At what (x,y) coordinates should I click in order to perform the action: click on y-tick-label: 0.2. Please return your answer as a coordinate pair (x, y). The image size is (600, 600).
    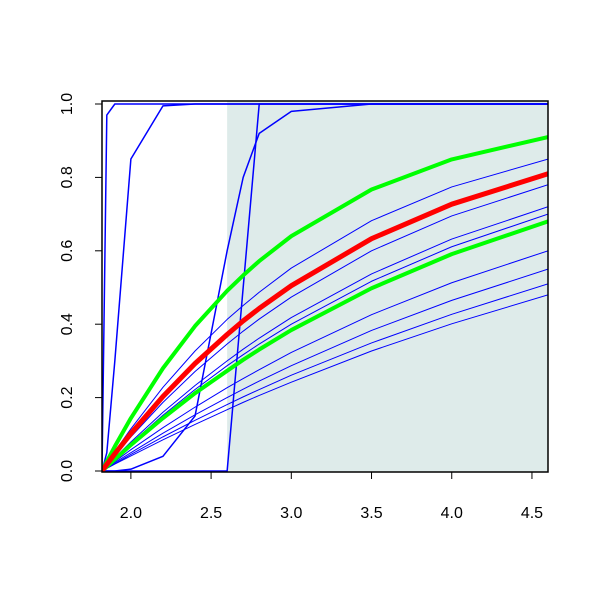
    Looking at the image, I should click on (67, 397).